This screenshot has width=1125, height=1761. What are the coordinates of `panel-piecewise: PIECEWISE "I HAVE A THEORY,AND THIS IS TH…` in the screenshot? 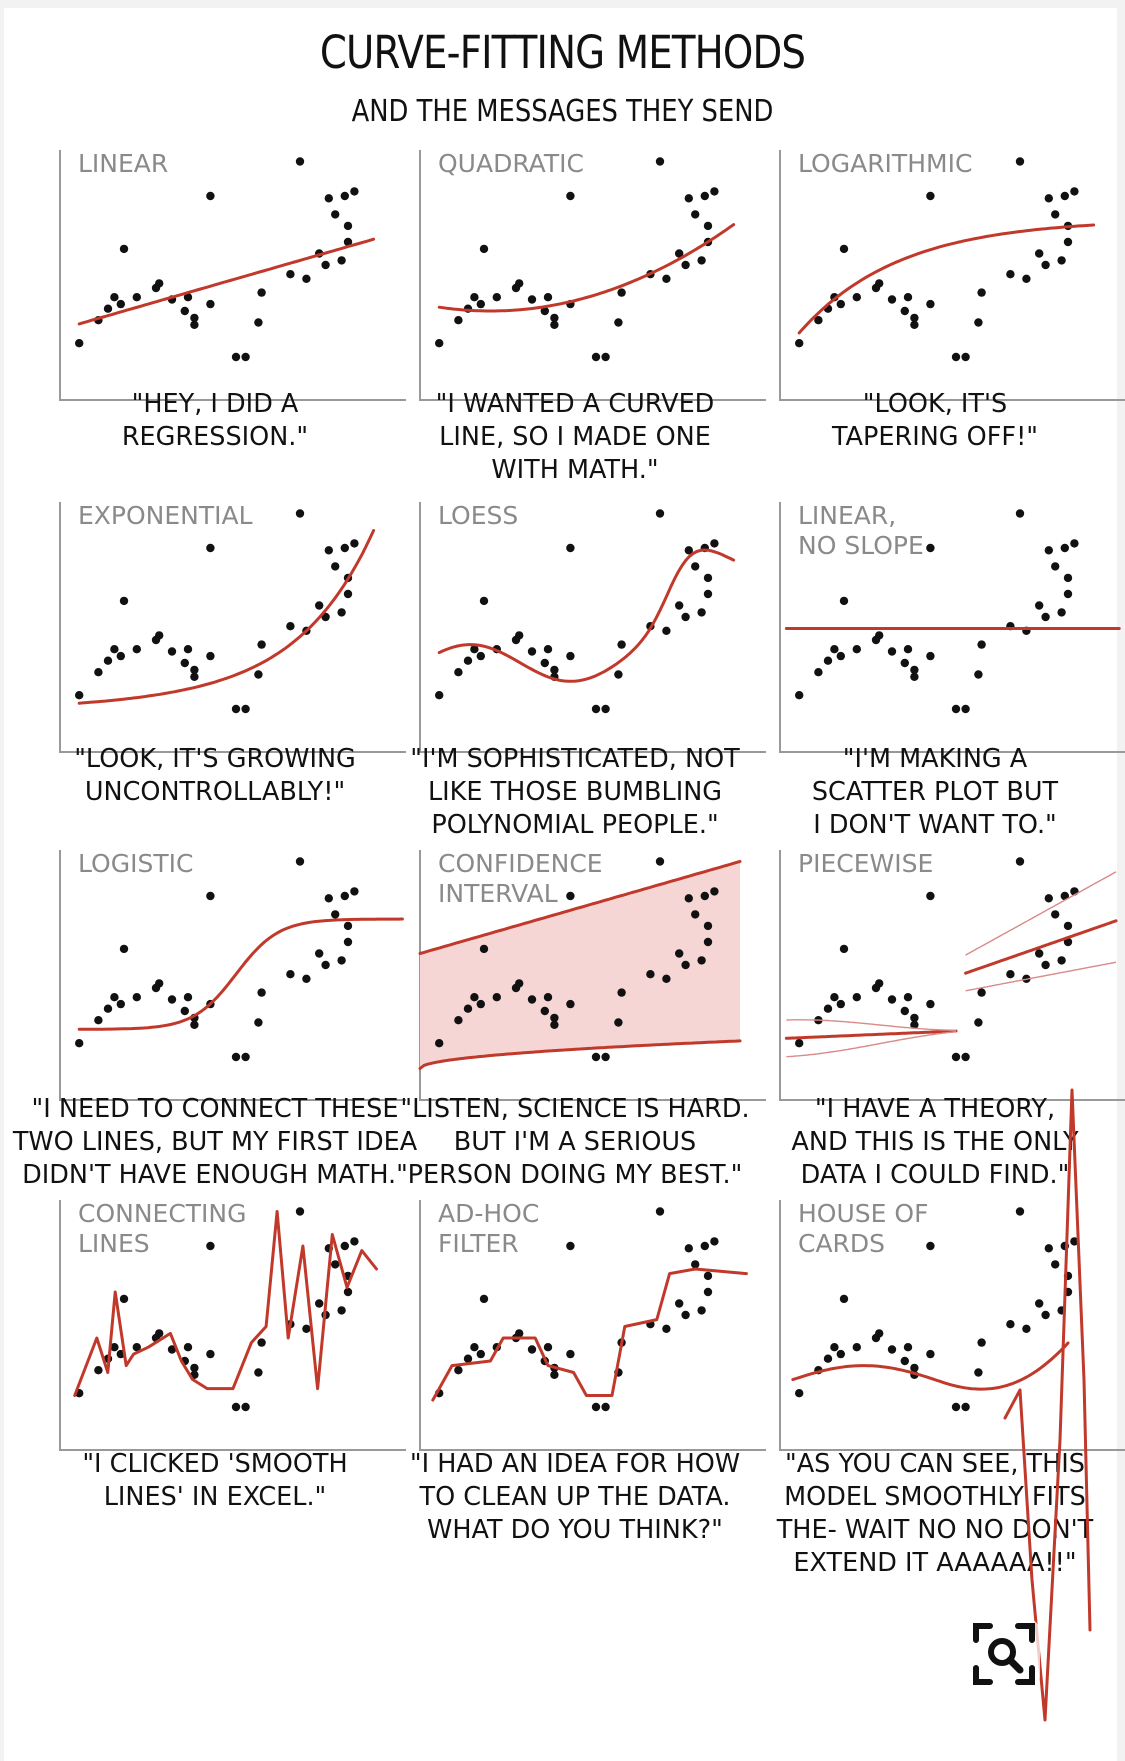 It's located at (952, 1019).